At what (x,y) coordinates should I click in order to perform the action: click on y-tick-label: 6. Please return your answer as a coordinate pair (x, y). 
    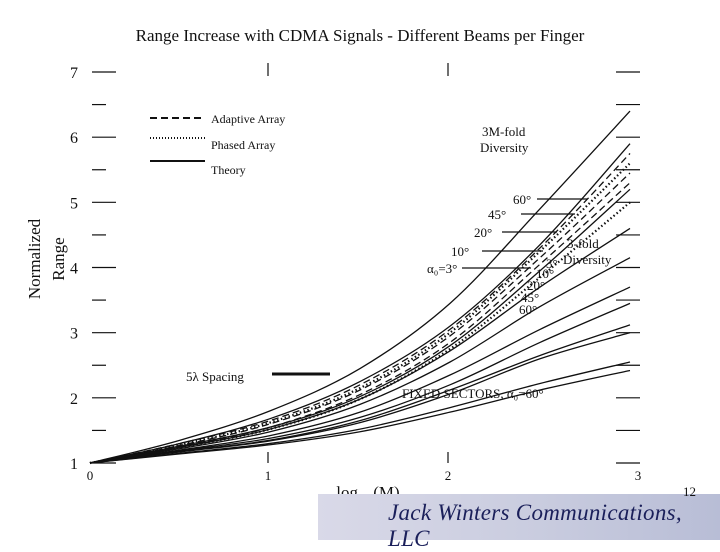
    Looking at the image, I should click on (74, 138).